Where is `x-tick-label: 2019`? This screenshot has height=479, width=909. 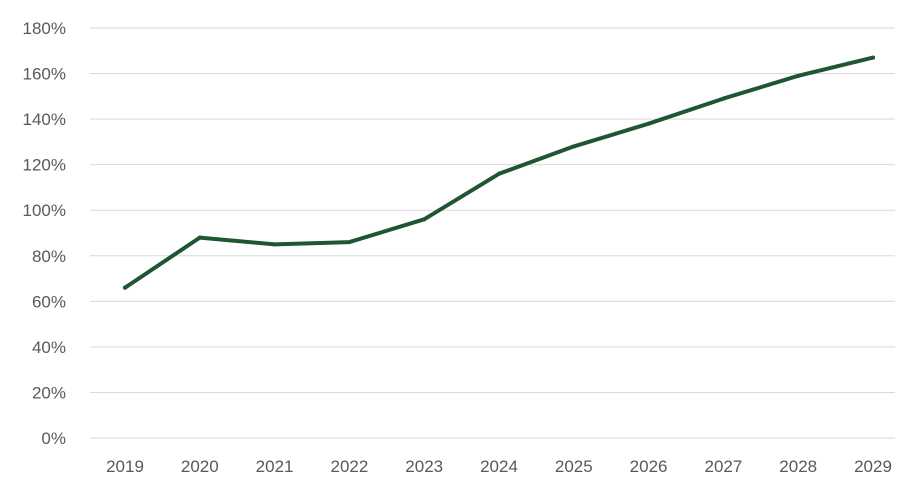
x-tick-label: 2019 is located at coordinates (125, 466).